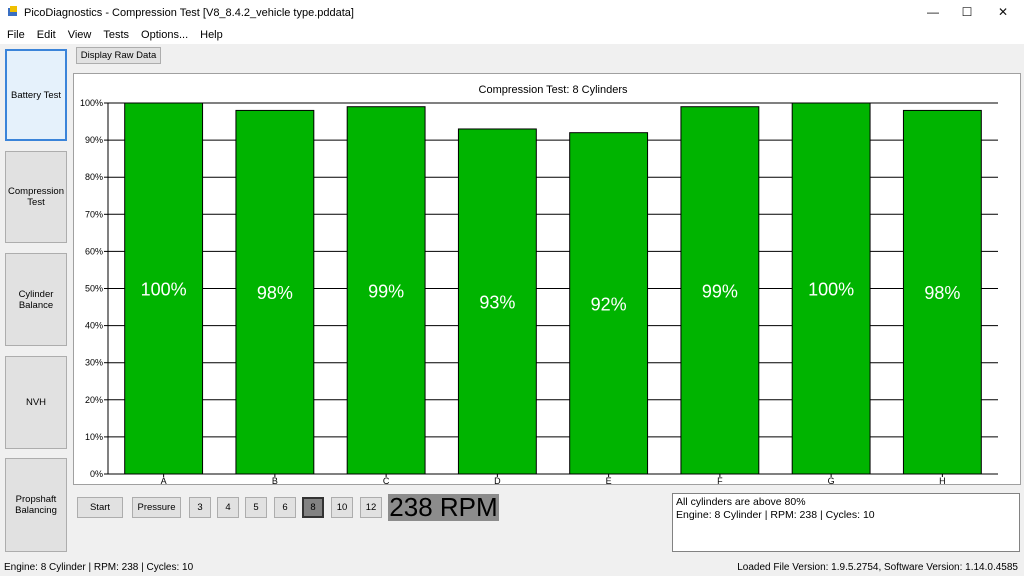 Image resolution: width=1024 pixels, height=576 pixels. What do you see at coordinates (967, 12) in the screenshot?
I see `maximize-button: ☐` at bounding box center [967, 12].